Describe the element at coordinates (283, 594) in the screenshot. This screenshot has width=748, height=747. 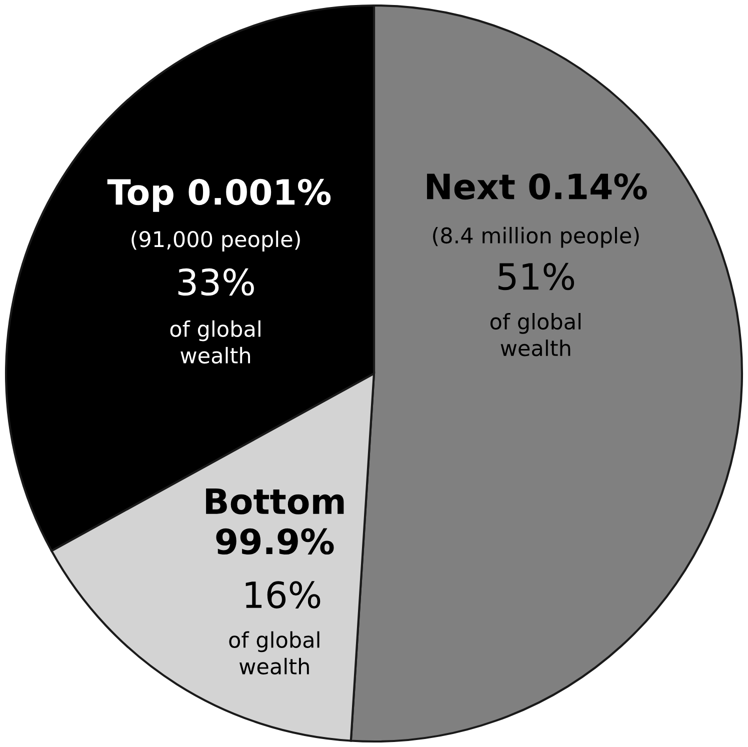
I see `data-label: 16%` at that location.